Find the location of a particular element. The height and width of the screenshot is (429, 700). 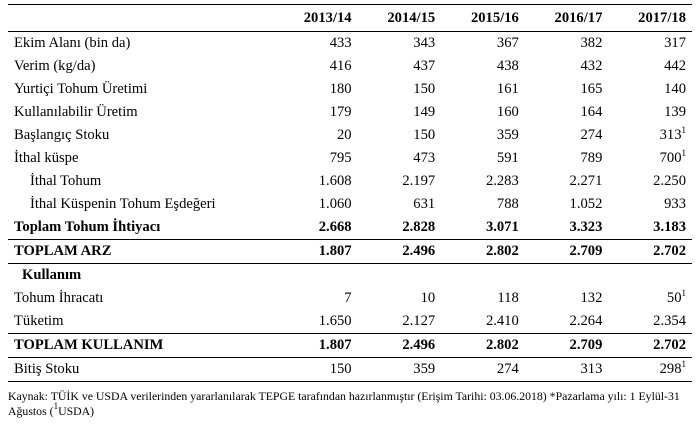

row-label: Verim (kg/da) is located at coordinates (55, 66).